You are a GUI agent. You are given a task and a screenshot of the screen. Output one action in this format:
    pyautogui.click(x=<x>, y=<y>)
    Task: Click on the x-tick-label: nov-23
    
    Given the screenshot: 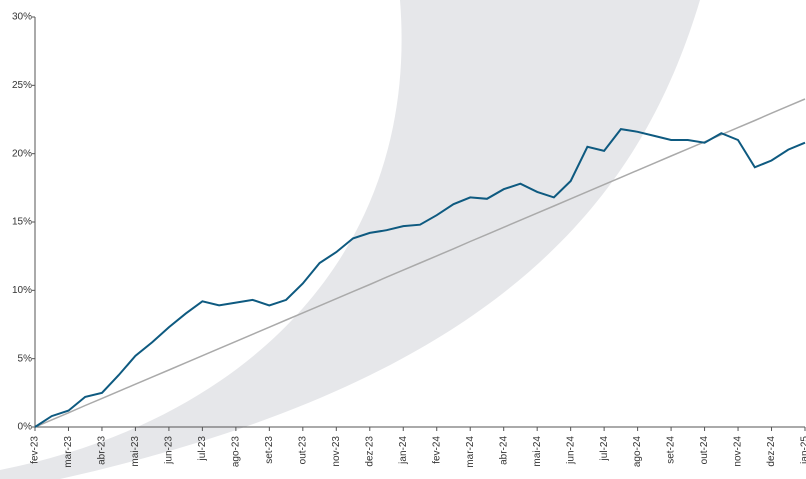 What is the action you would take?
    pyautogui.click(x=336, y=451)
    